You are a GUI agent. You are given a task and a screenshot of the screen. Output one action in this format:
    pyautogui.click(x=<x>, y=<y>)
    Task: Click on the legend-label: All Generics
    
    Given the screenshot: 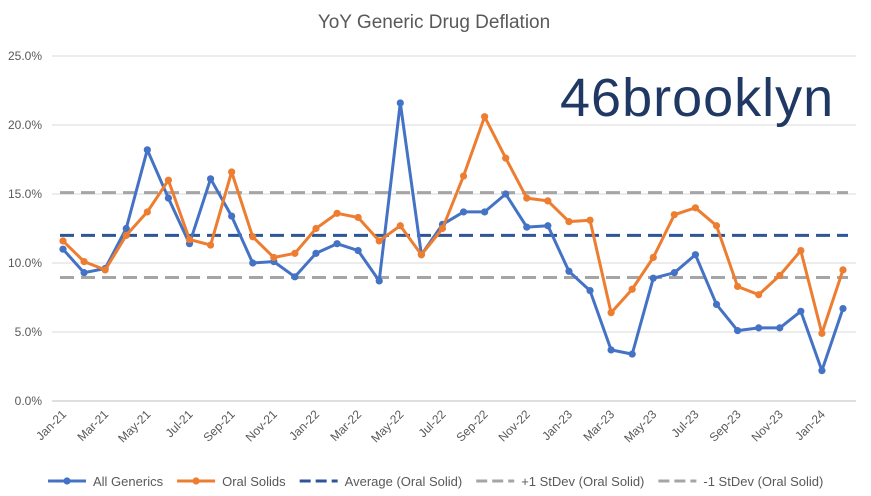 What is the action you would take?
    pyautogui.click(x=128, y=481)
    